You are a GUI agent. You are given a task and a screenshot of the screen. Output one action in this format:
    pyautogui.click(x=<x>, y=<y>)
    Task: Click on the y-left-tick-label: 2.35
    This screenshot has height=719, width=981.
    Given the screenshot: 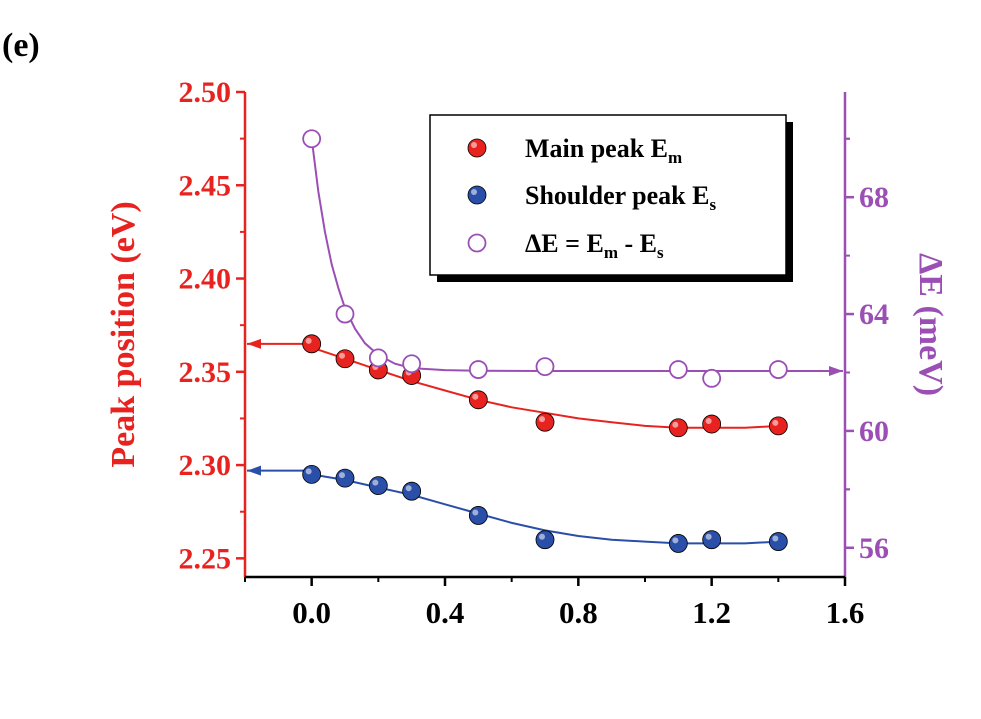 What is the action you would take?
    pyautogui.click(x=205, y=372)
    